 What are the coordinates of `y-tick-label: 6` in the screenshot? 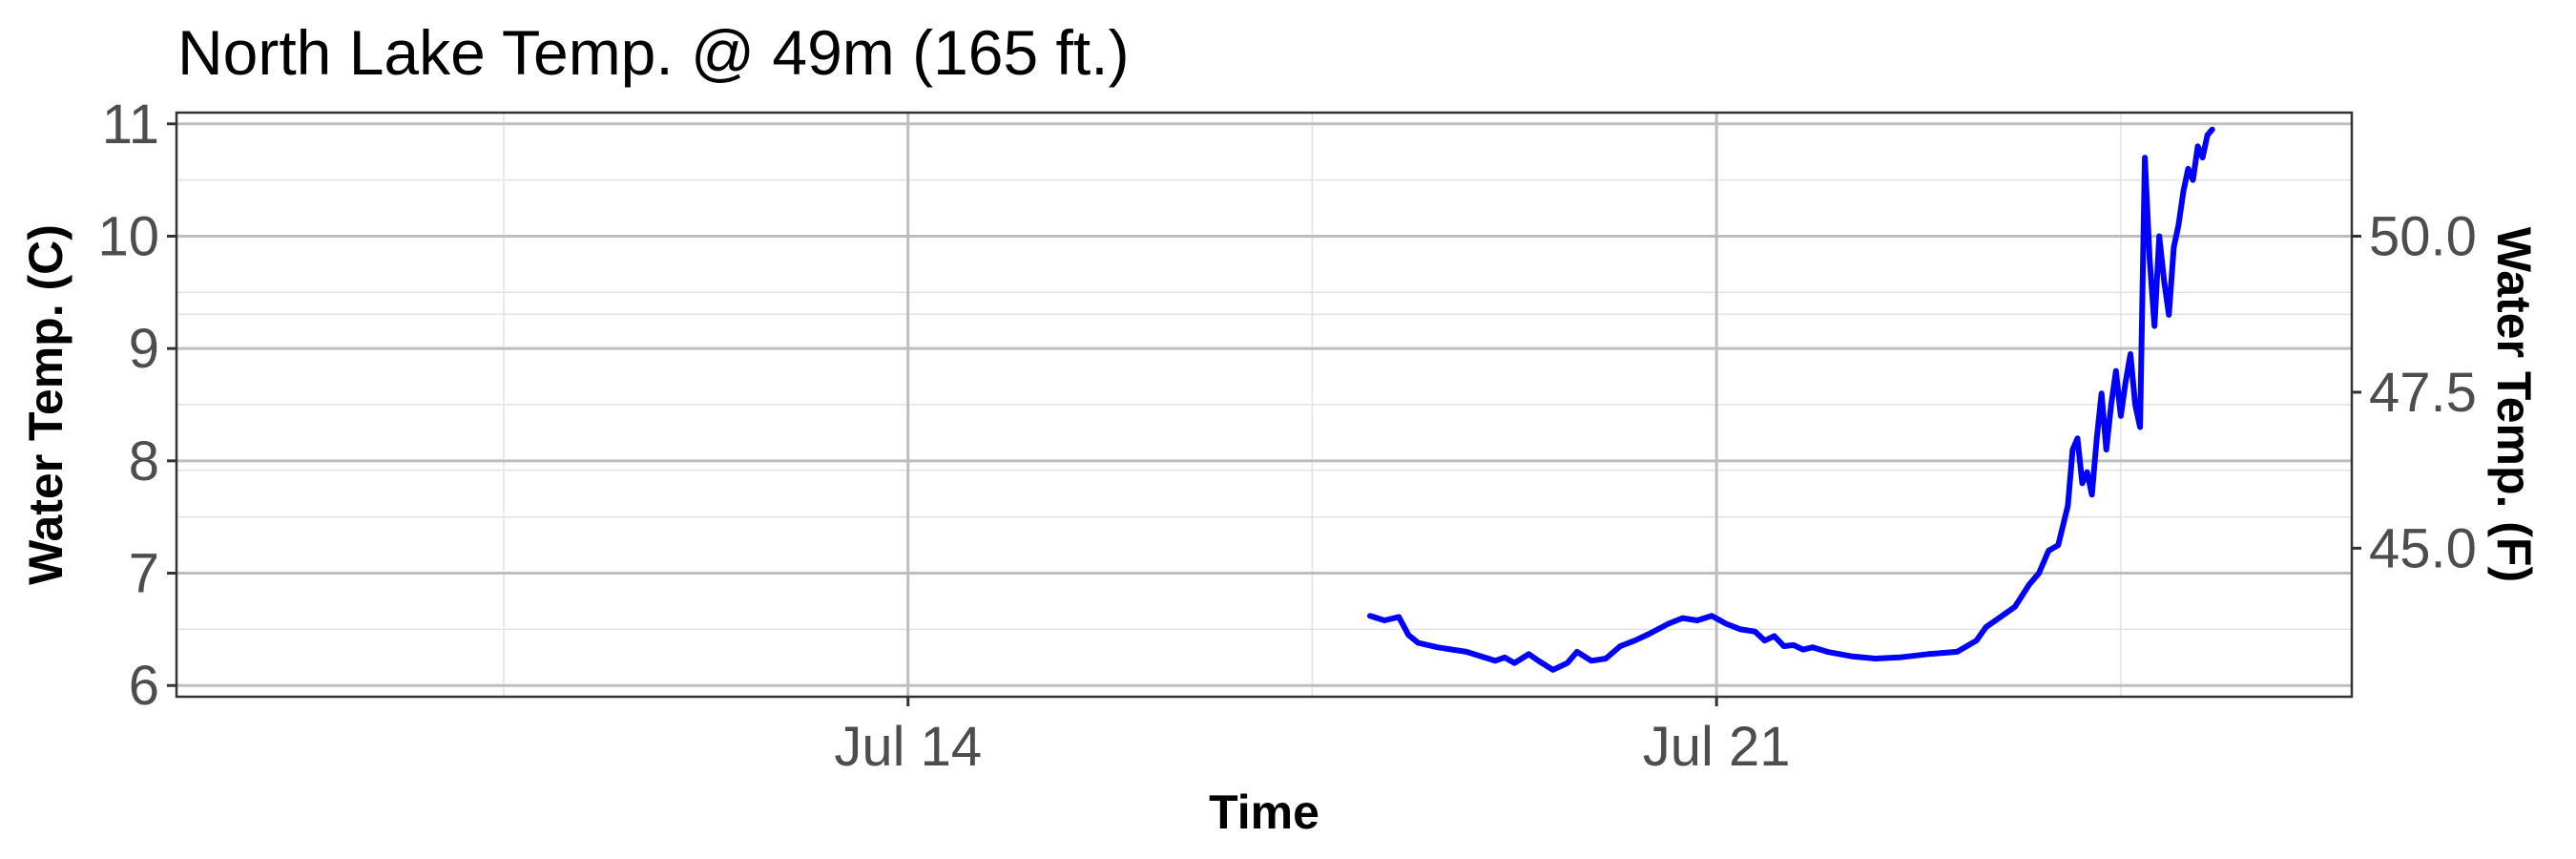 It's located at (144, 686).